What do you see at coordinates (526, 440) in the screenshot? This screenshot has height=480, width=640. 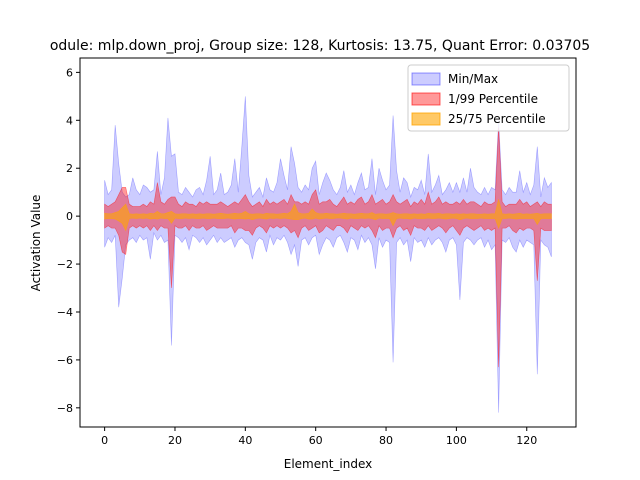 I see `x-tick-label: 120` at bounding box center [526, 440].